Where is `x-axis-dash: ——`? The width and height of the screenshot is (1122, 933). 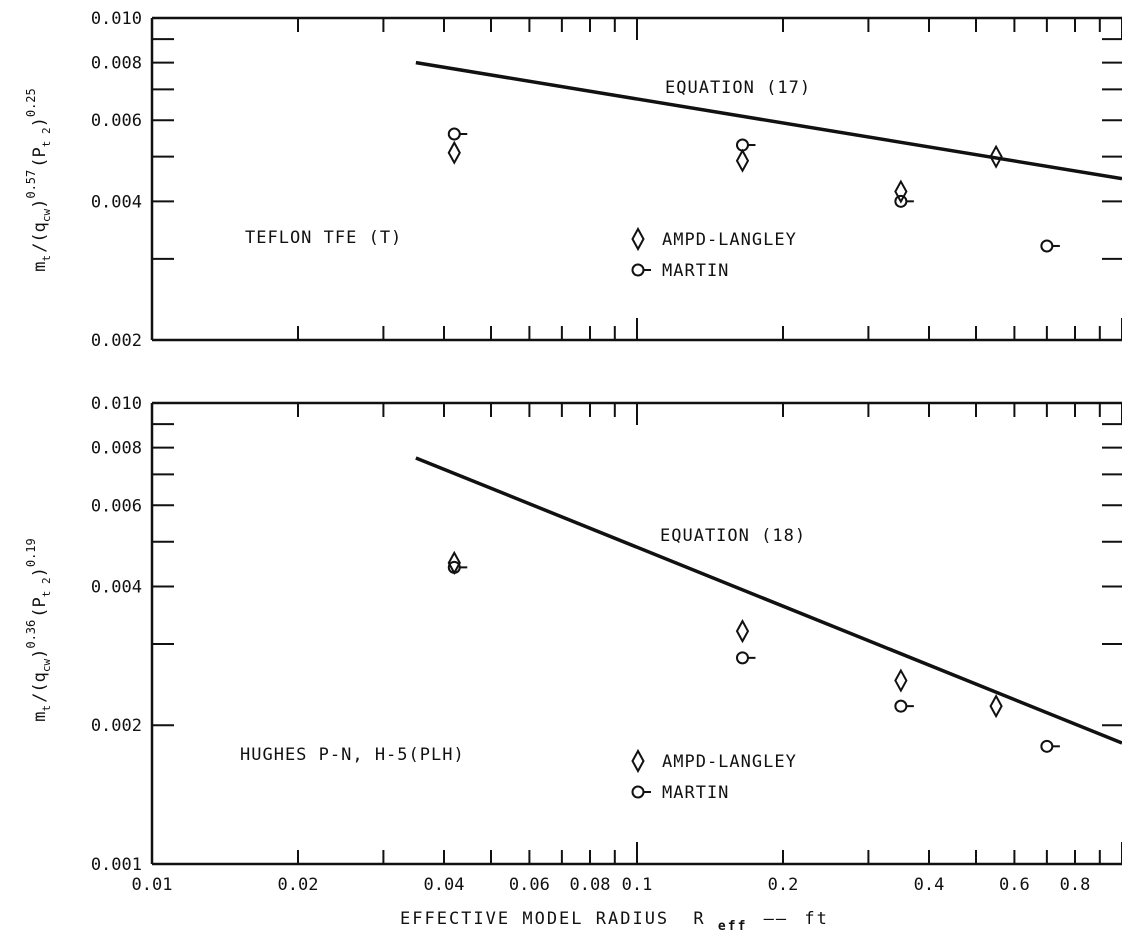 x-axis-dash: —— is located at coordinates (776, 919).